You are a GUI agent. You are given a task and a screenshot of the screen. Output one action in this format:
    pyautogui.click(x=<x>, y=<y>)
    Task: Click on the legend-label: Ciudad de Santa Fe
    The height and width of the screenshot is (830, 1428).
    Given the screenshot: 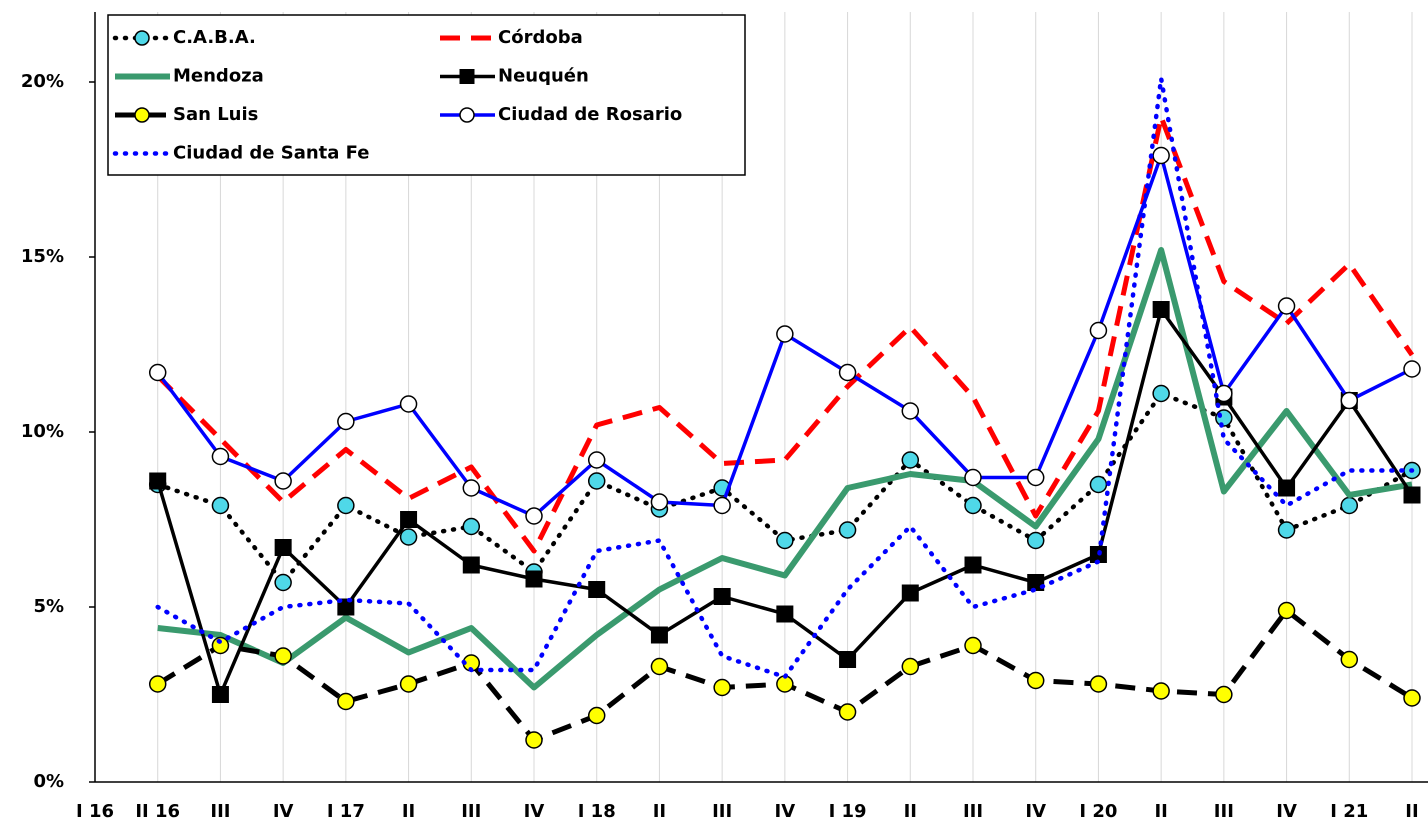 What is the action you would take?
    pyautogui.click(x=271, y=153)
    